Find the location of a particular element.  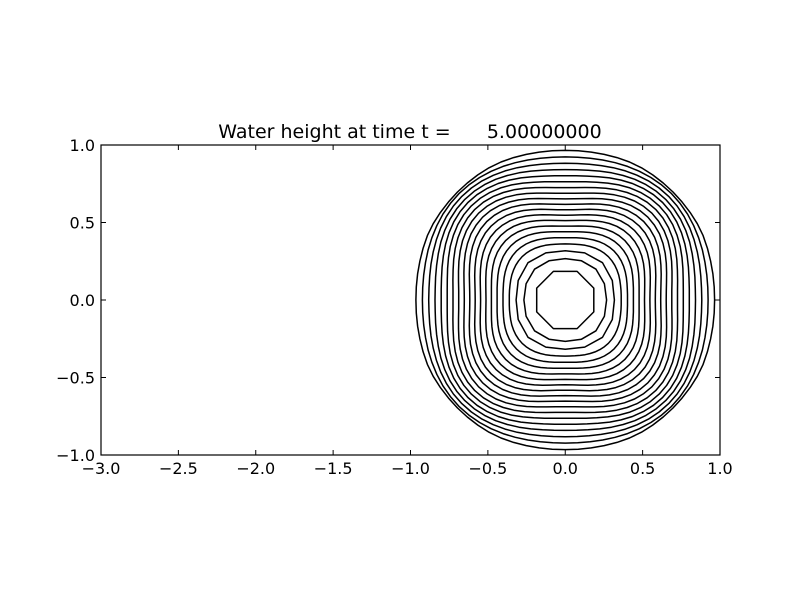

x-tick-label: 1.0 is located at coordinates (719, 468).